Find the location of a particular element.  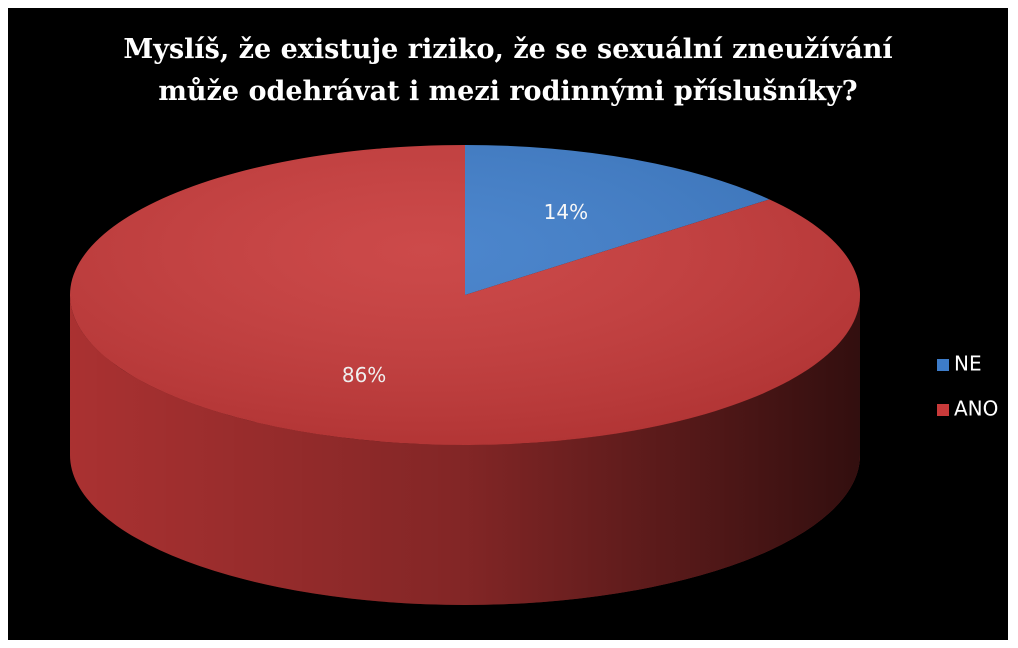

legend-label: ANO is located at coordinates (976, 409).